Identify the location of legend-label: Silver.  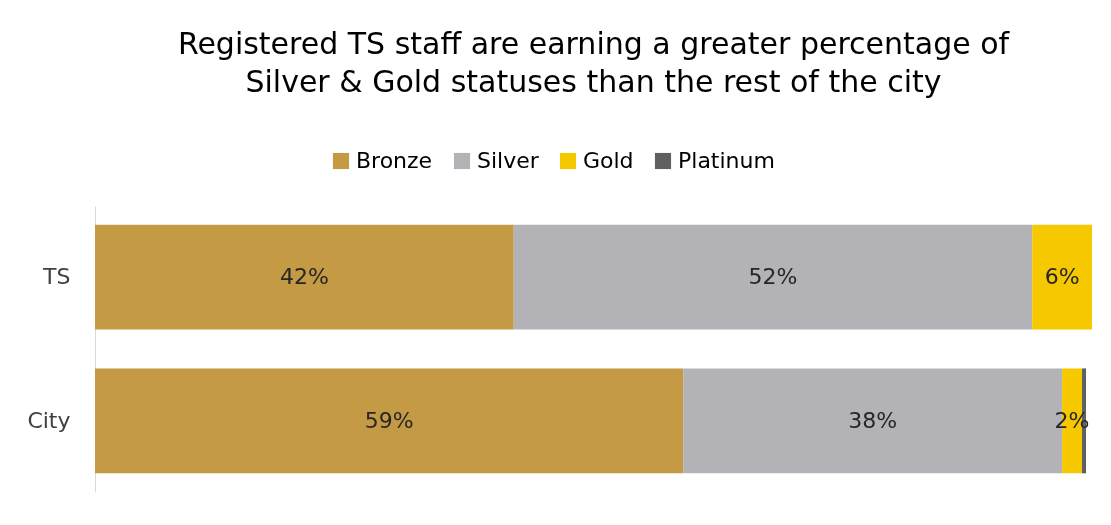
(508, 160).